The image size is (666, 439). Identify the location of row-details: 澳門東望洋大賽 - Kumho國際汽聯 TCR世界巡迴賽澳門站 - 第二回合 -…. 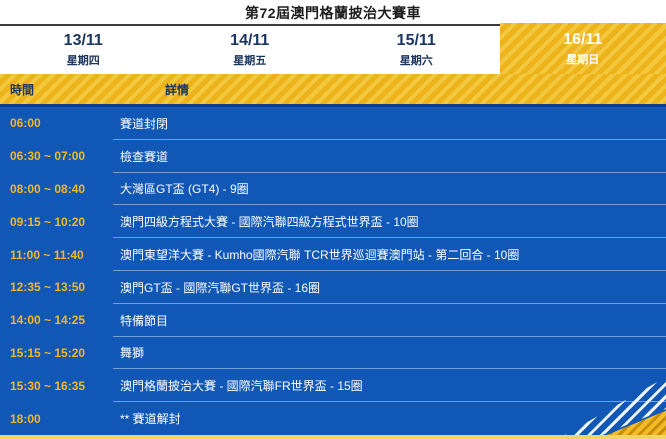
(320, 255).